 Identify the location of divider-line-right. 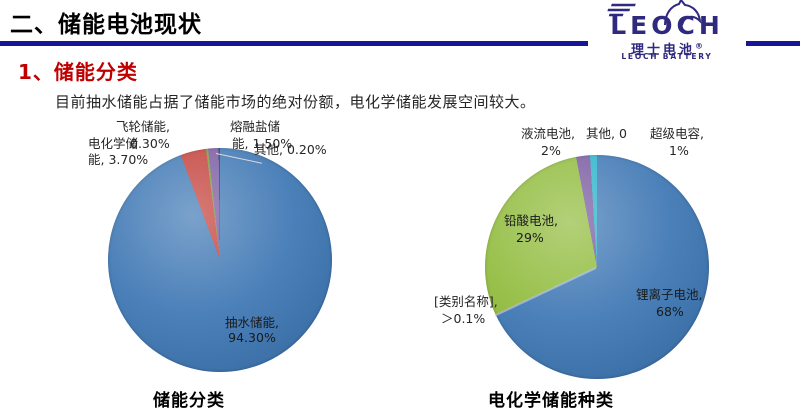
(773, 43).